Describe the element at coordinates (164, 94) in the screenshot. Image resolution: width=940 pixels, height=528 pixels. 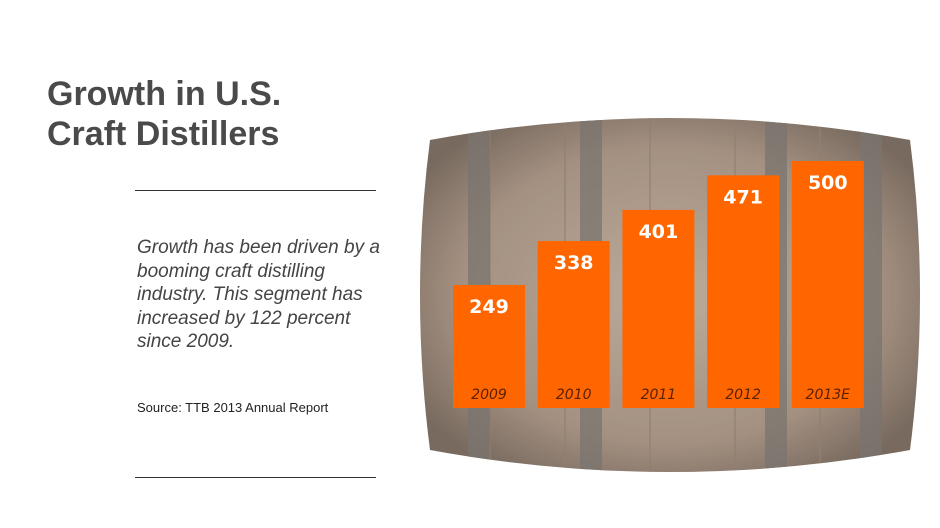
I see `title-line-1: Growth in U.S.` at that location.